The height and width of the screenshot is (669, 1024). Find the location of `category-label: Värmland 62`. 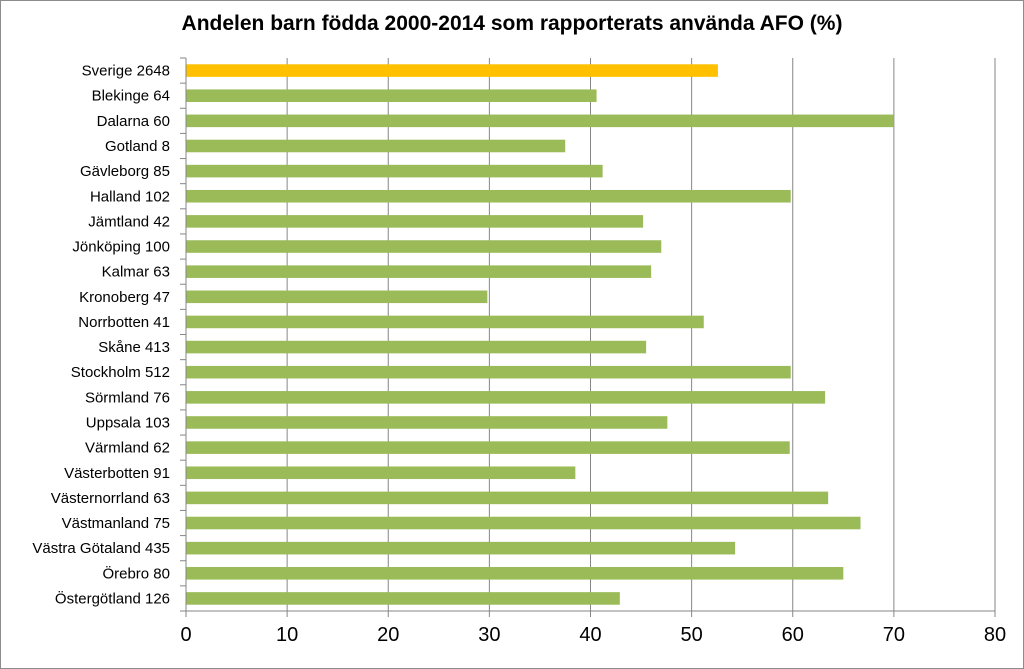

category-label: Värmland 62 is located at coordinates (127, 448).